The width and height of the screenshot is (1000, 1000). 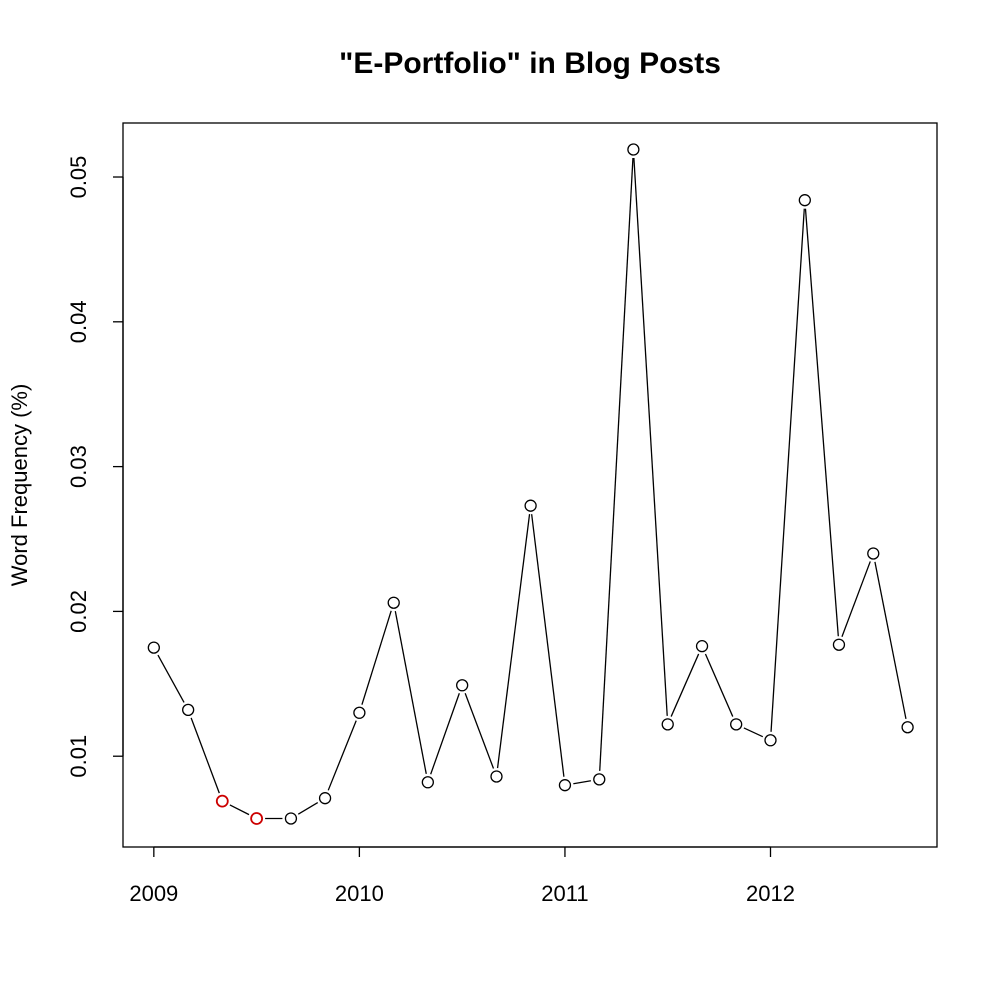 What do you see at coordinates (530, 63) in the screenshot?
I see `chart-title: "E-Portfolio" in Blog Posts` at bounding box center [530, 63].